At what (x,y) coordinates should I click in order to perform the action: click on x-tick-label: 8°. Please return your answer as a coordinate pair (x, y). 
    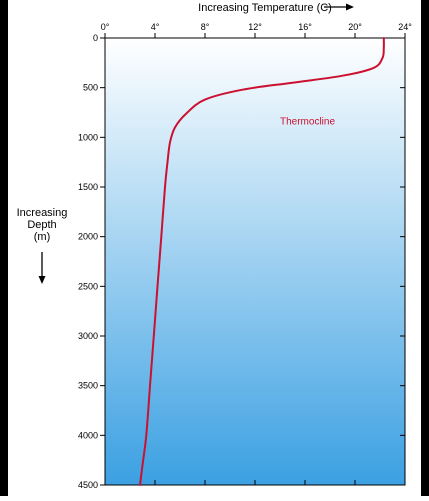
    Looking at the image, I should click on (205, 27).